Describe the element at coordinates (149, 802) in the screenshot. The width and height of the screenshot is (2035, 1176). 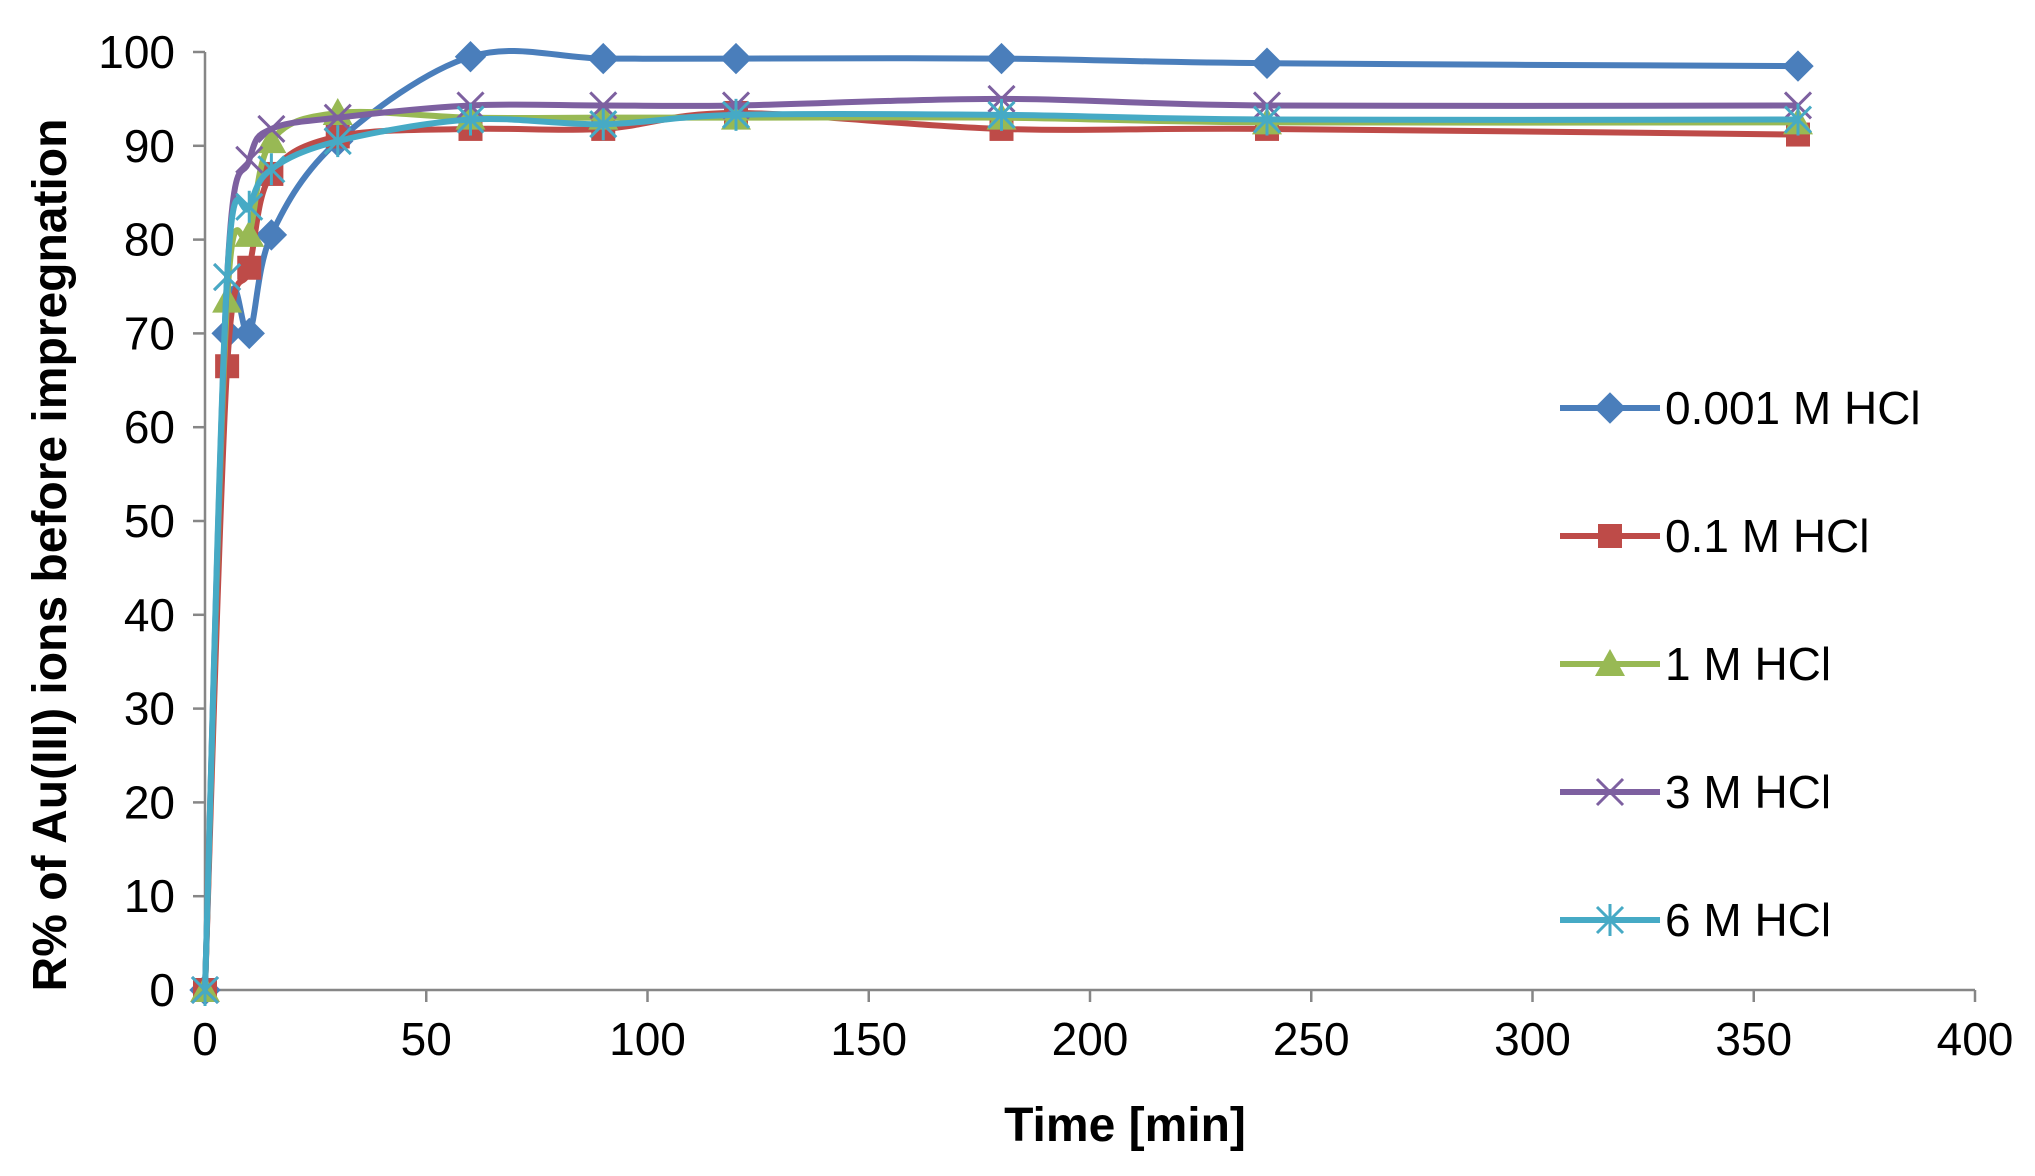
I see `y-tick-label: 20` at that location.